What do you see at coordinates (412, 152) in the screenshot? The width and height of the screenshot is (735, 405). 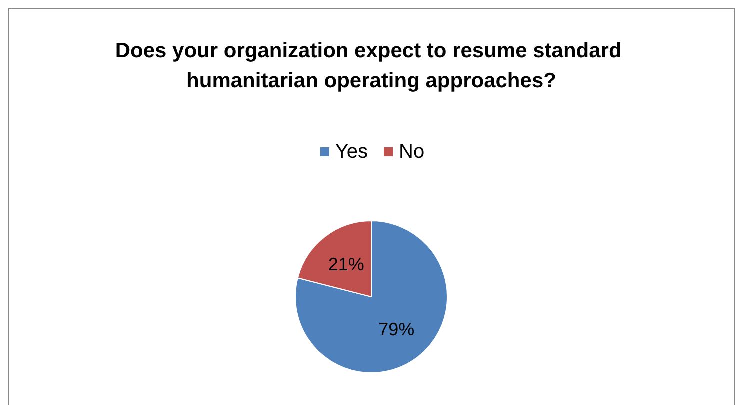 I see `legend-label: No` at bounding box center [412, 152].